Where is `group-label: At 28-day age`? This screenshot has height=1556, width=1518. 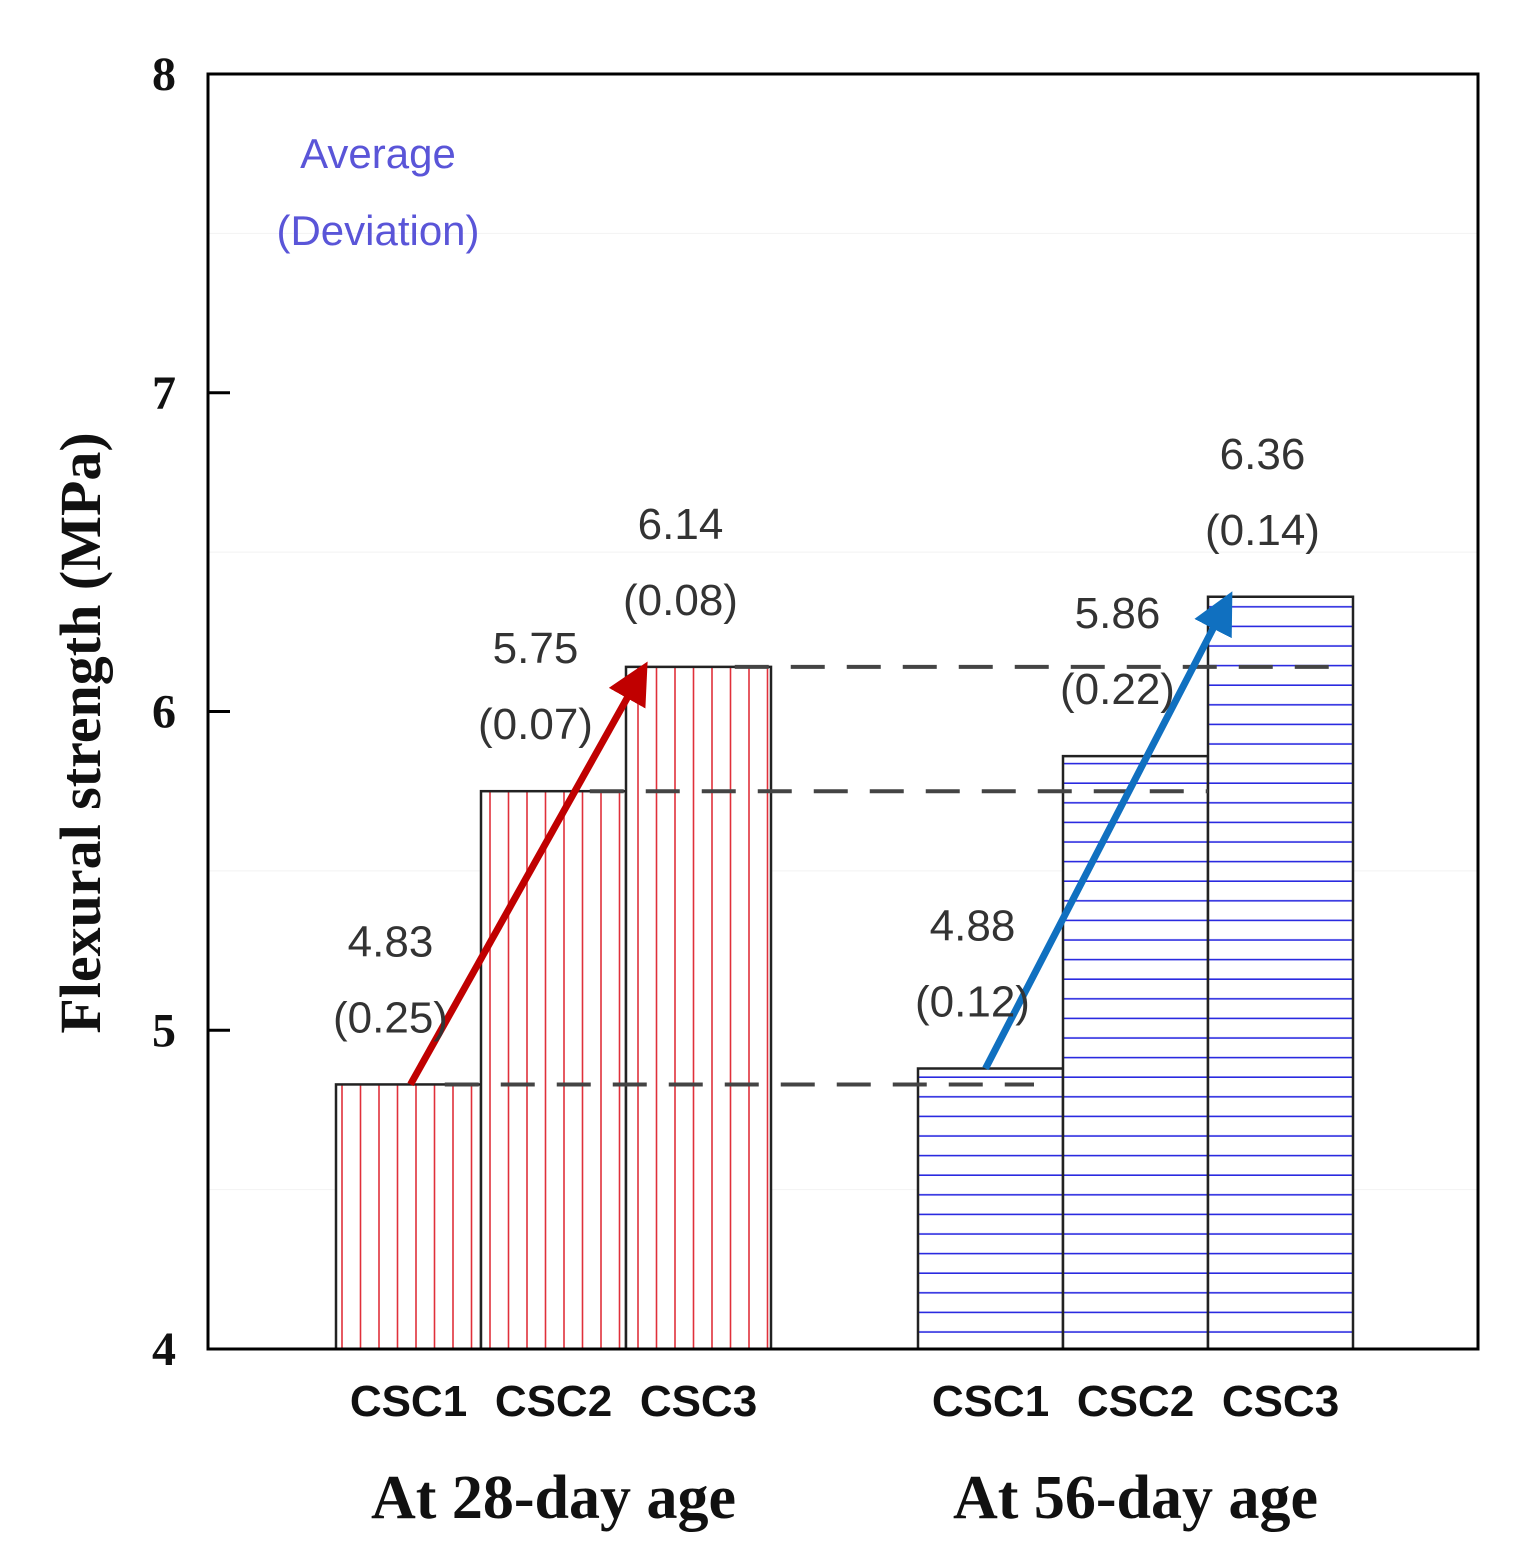 group-label: At 28-day age is located at coordinates (553, 1498).